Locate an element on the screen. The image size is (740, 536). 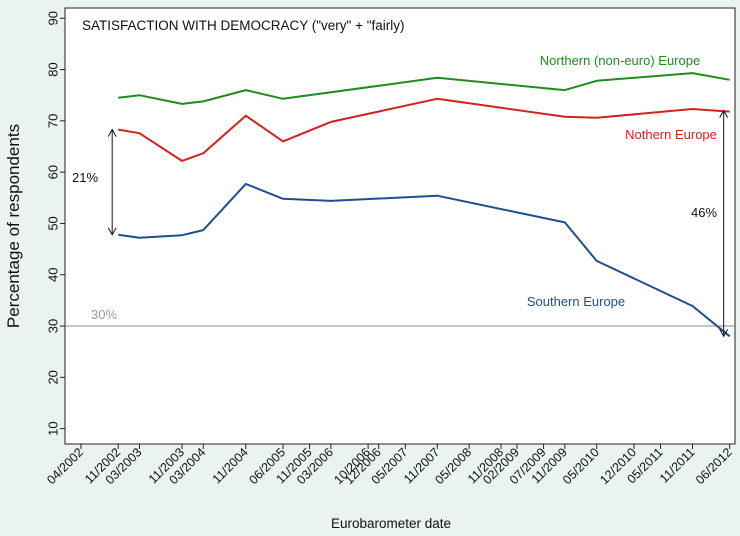
y-axis-title: Percentage of respondents is located at coordinates (13, 226).